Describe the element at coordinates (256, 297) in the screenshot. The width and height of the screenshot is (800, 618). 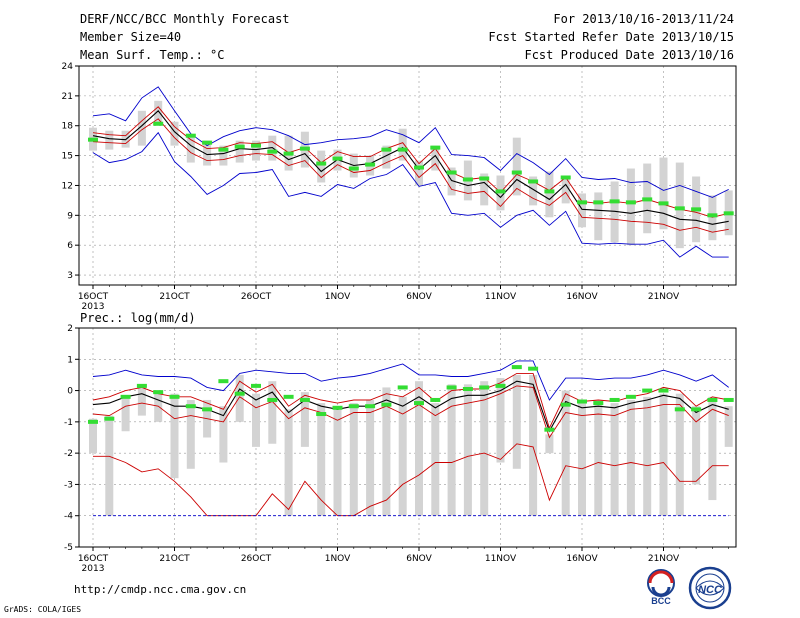
I see `temp-xtick-label: 26OCT` at that location.